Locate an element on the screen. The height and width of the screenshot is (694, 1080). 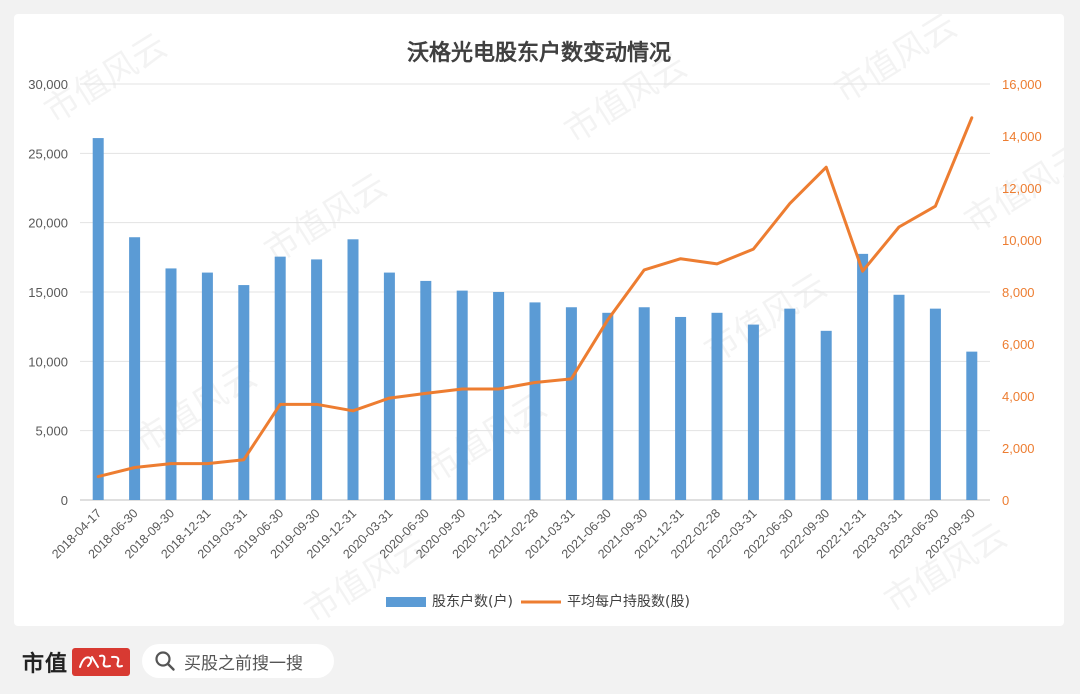
y-left-tick-label: 0 is located at coordinates (64, 500).